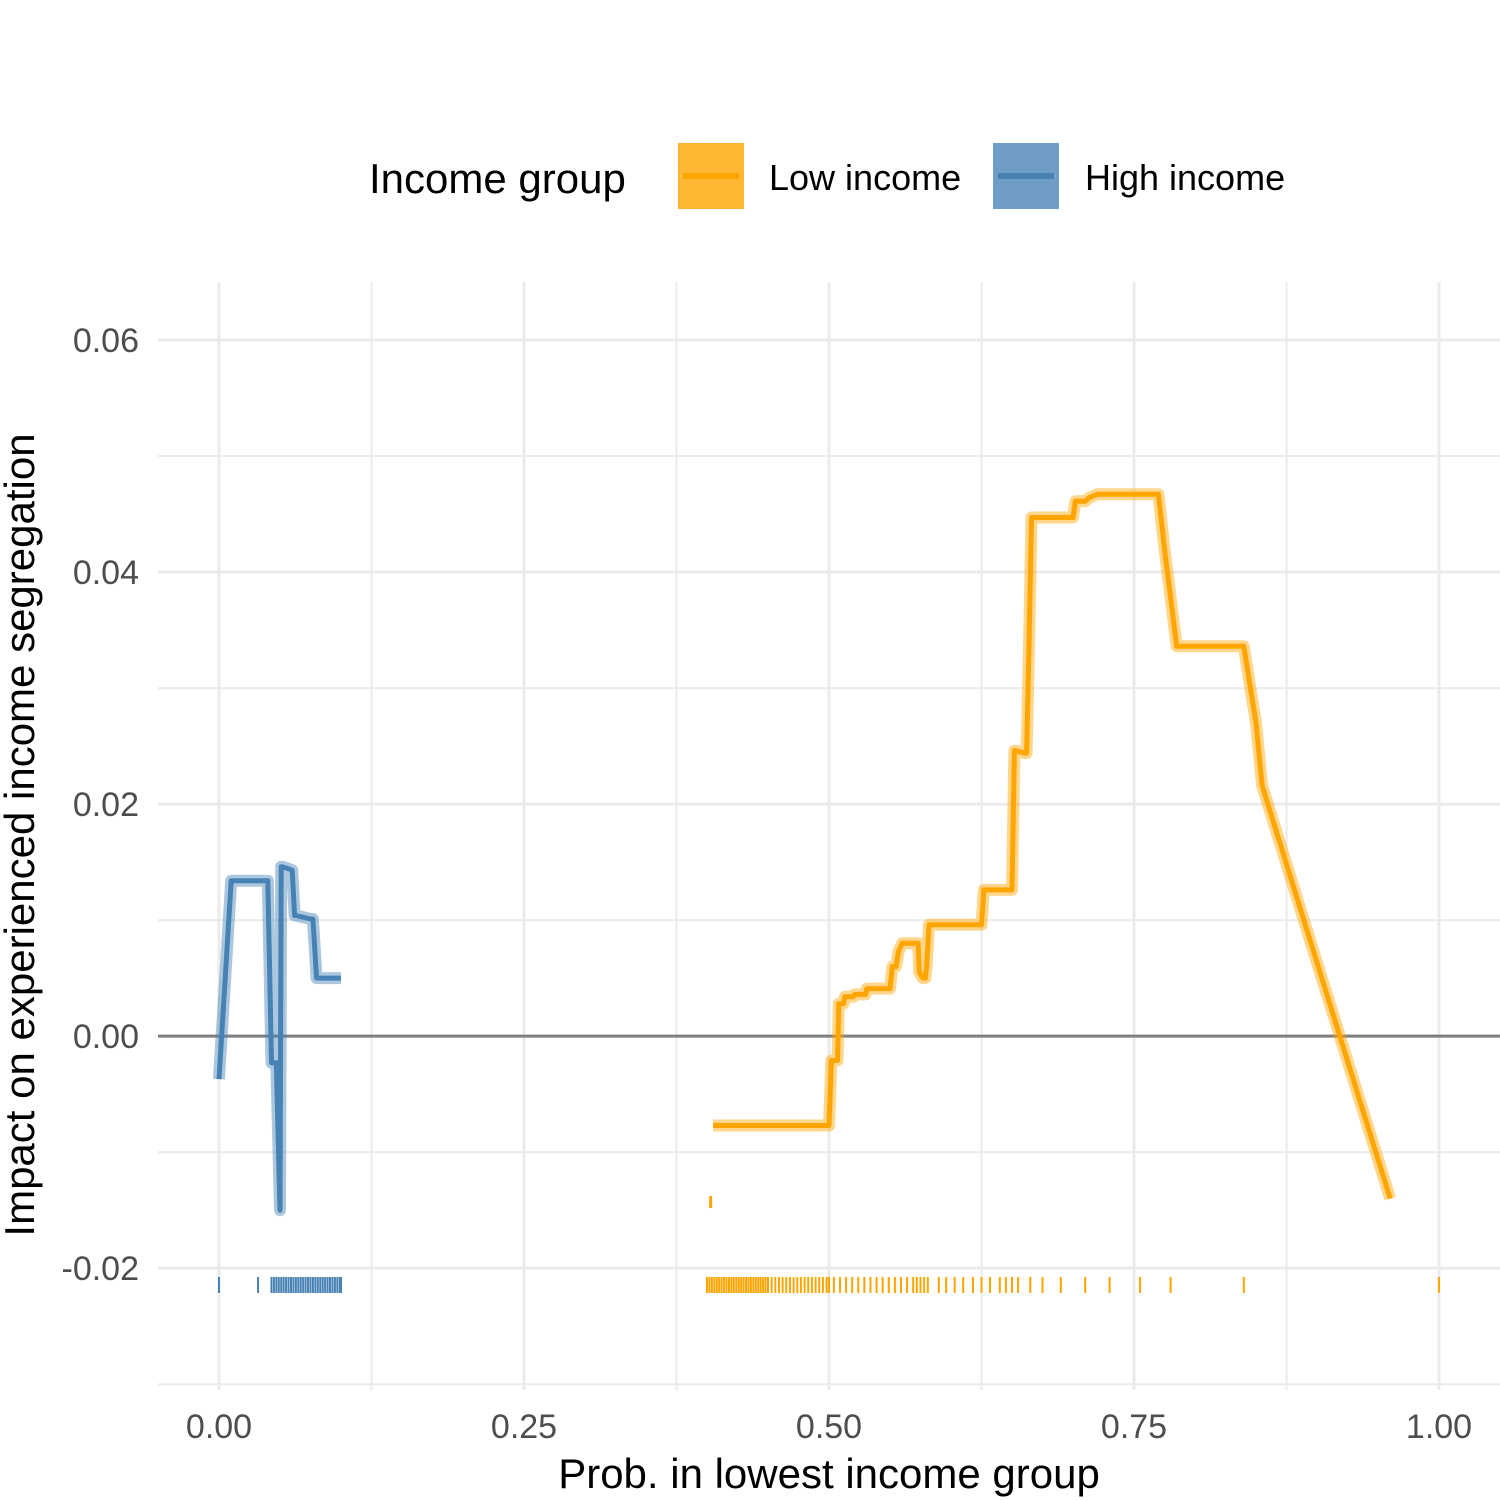 Image resolution: width=1500 pixels, height=1500 pixels. What do you see at coordinates (101, 1269) in the screenshot?
I see `y-tick-label: -0.02` at bounding box center [101, 1269].